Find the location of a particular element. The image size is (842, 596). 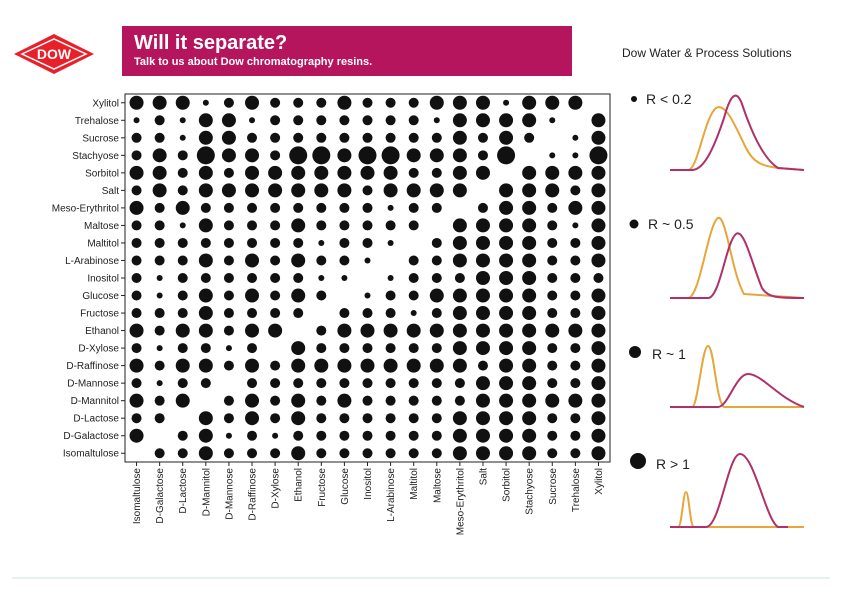

y-tick-label: Salt is located at coordinates (110, 191).